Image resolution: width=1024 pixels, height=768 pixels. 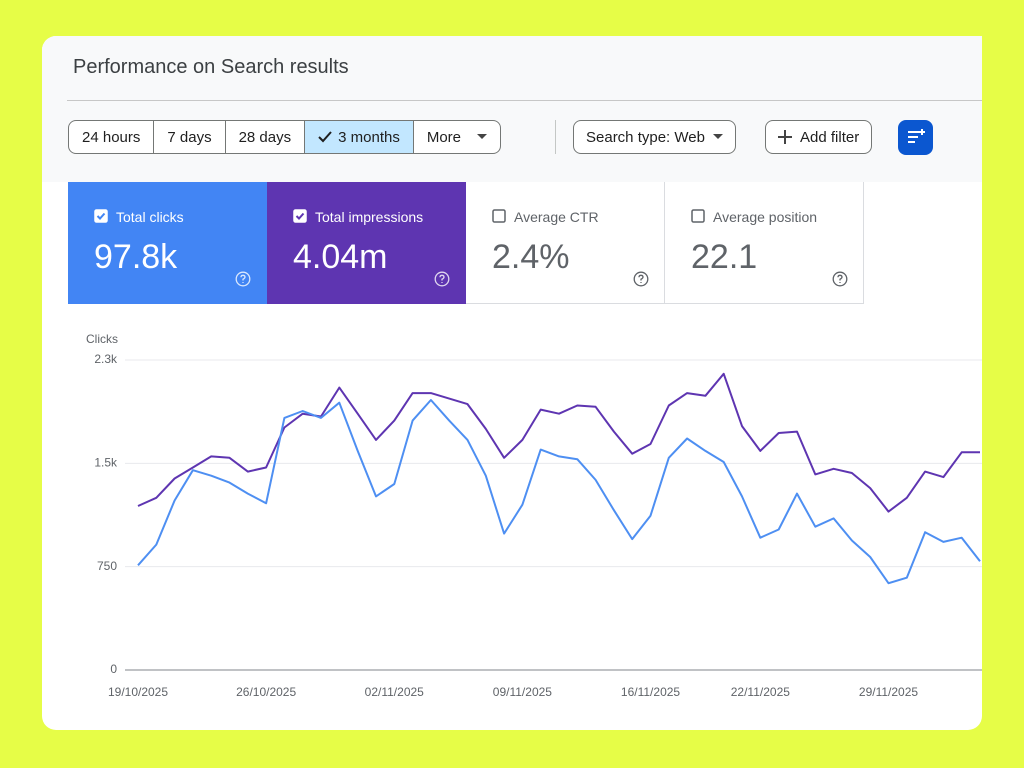 What do you see at coordinates (150, 217) in the screenshot?
I see `metric-label: Total clicks` at bounding box center [150, 217].